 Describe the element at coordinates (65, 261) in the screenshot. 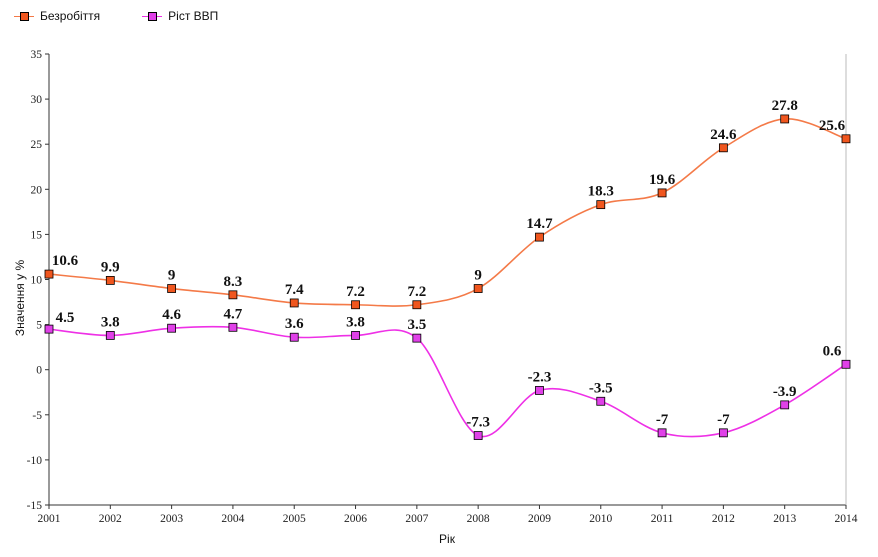

I see `data-label-unemployment: 10.6` at that location.